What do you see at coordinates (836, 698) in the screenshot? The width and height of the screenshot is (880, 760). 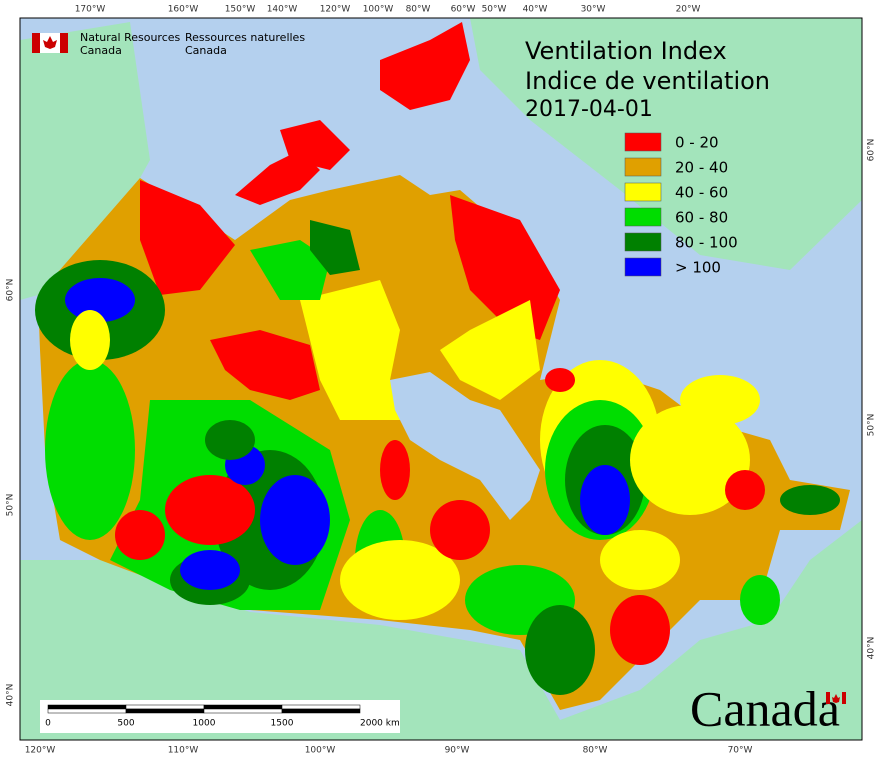 I see `maple-leaf` at bounding box center [836, 698].